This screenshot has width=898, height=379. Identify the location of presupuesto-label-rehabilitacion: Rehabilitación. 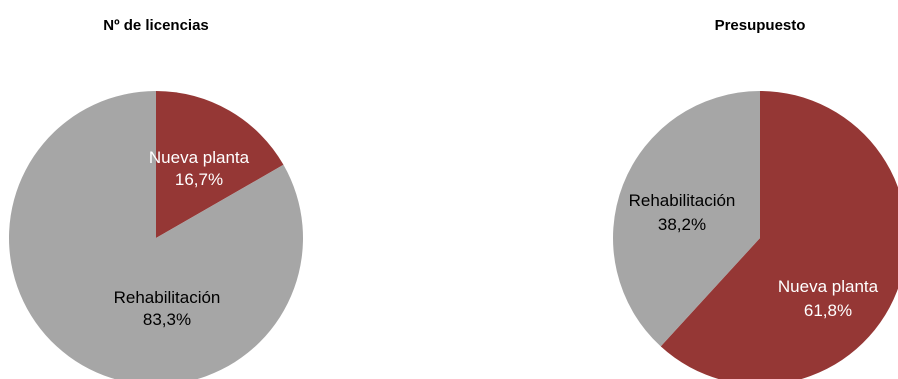
(682, 200).